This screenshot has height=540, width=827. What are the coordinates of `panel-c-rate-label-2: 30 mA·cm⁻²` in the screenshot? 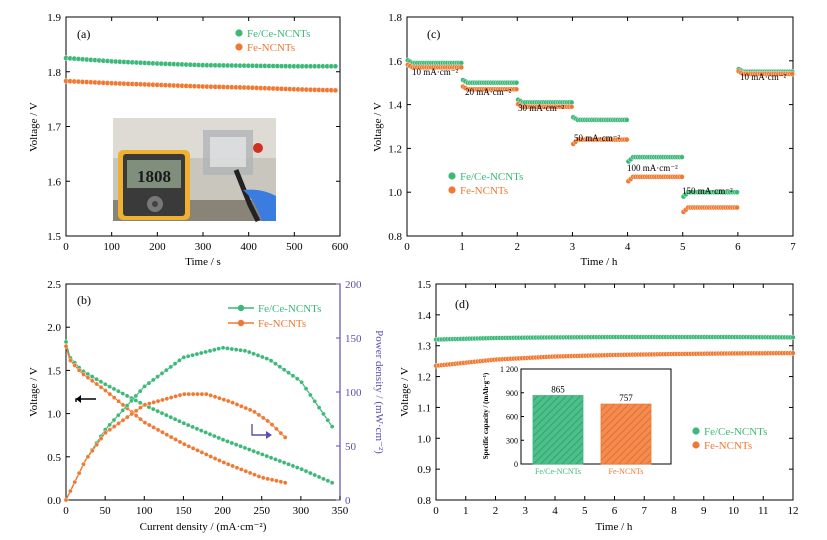 It's located at (541, 108).